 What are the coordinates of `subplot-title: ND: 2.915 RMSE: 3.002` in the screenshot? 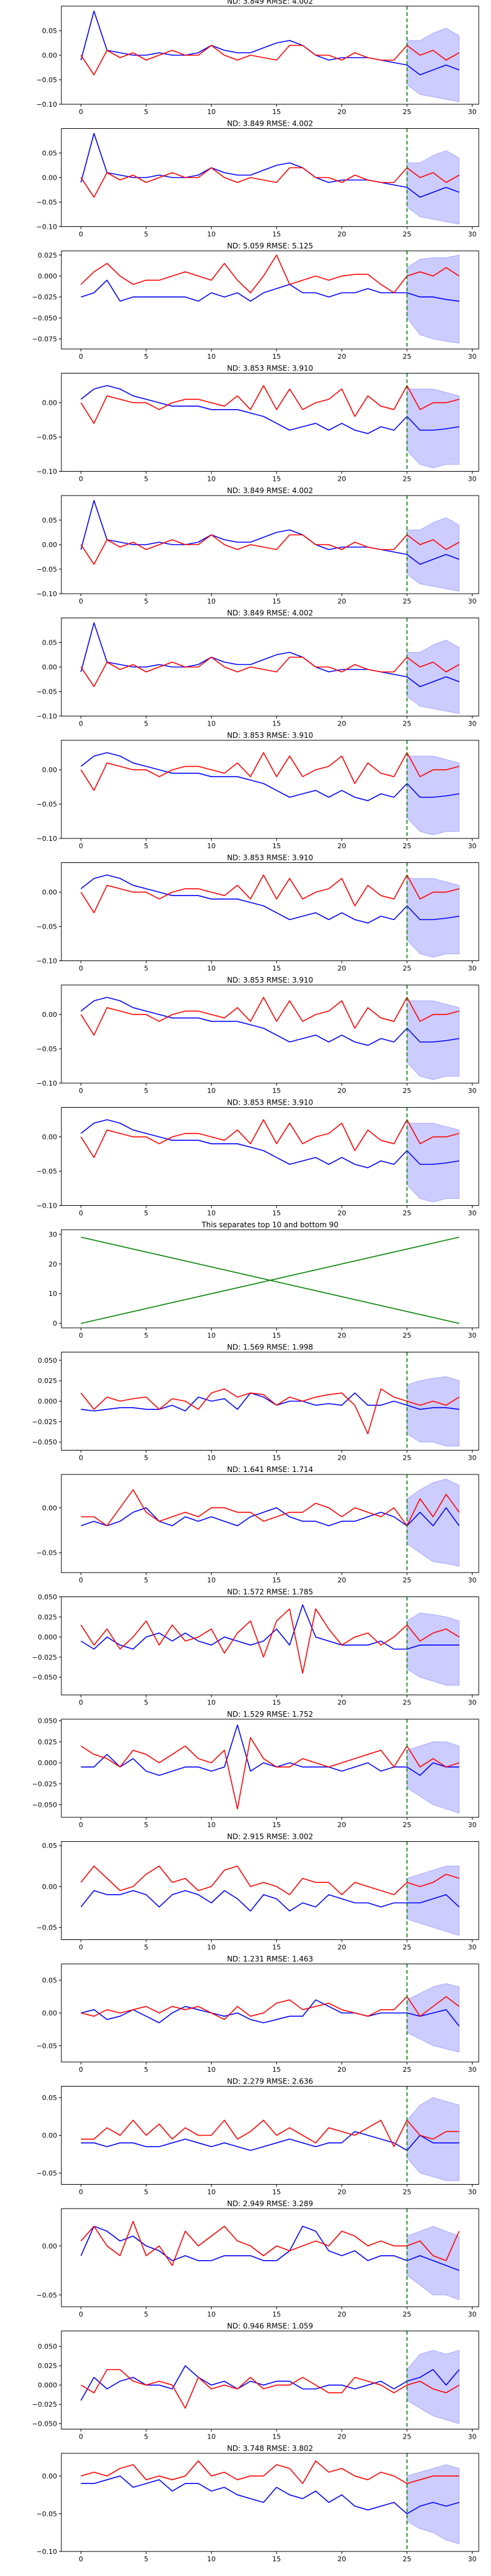 It's located at (270, 1837).